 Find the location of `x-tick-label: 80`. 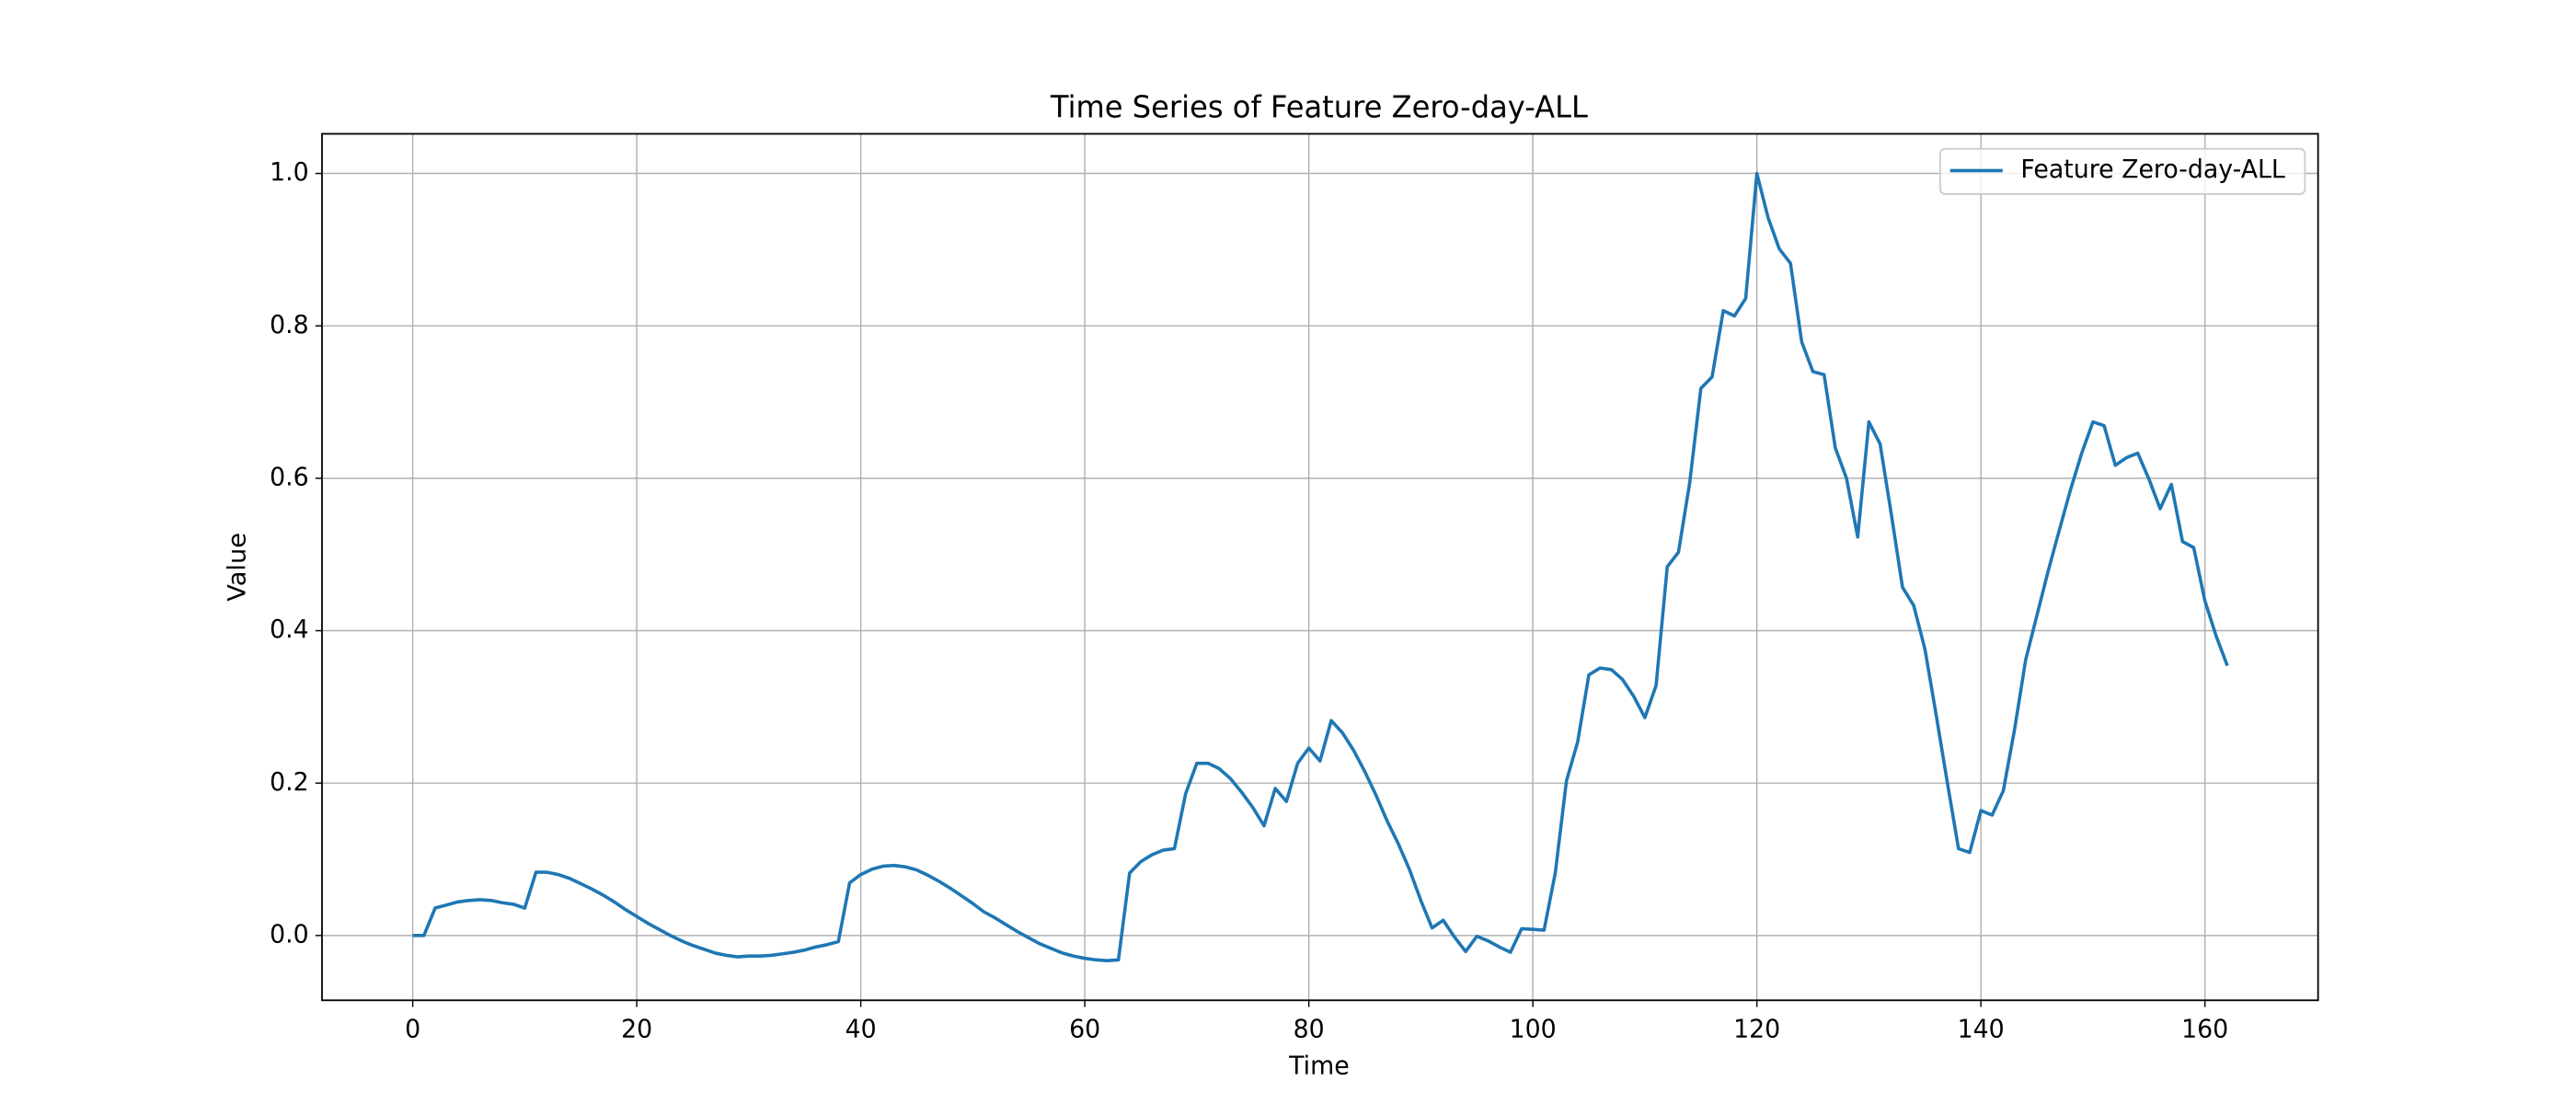

x-tick-label: 80 is located at coordinates (1309, 1029).